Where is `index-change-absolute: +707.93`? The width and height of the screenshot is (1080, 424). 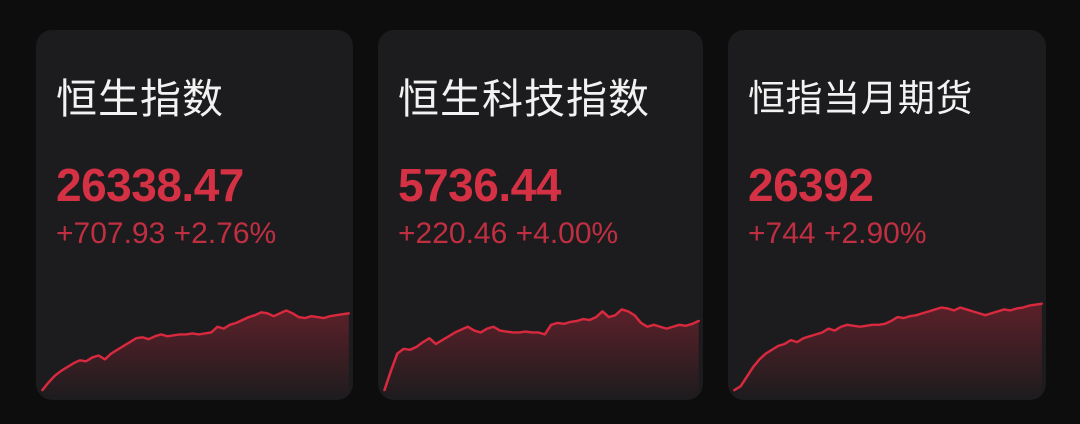 index-change-absolute: +707.93 is located at coordinates (111, 233).